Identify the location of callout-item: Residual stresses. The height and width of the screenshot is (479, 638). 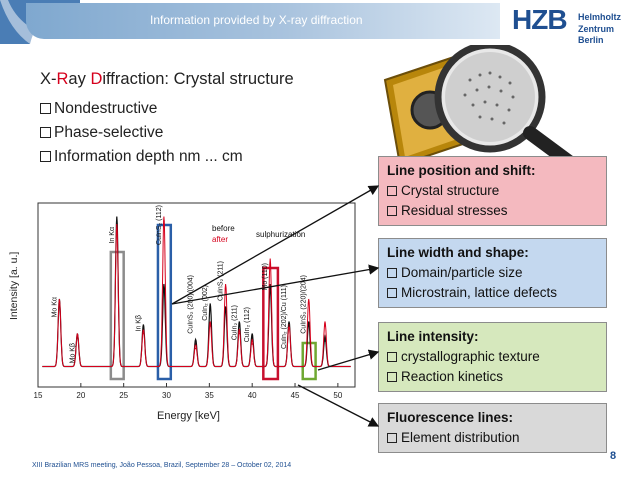
(492, 211).